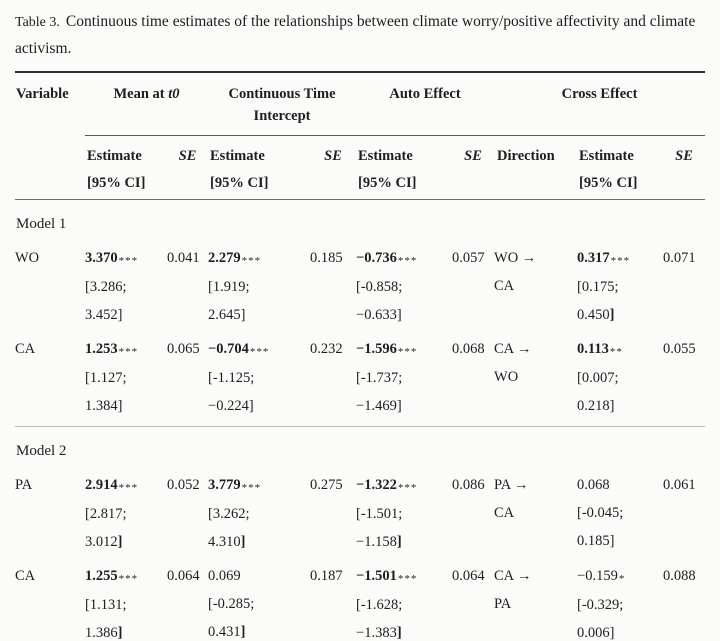 The height and width of the screenshot is (641, 720). What do you see at coordinates (376, 484) in the screenshot?
I see `estimate-number: −1.322` at bounding box center [376, 484].